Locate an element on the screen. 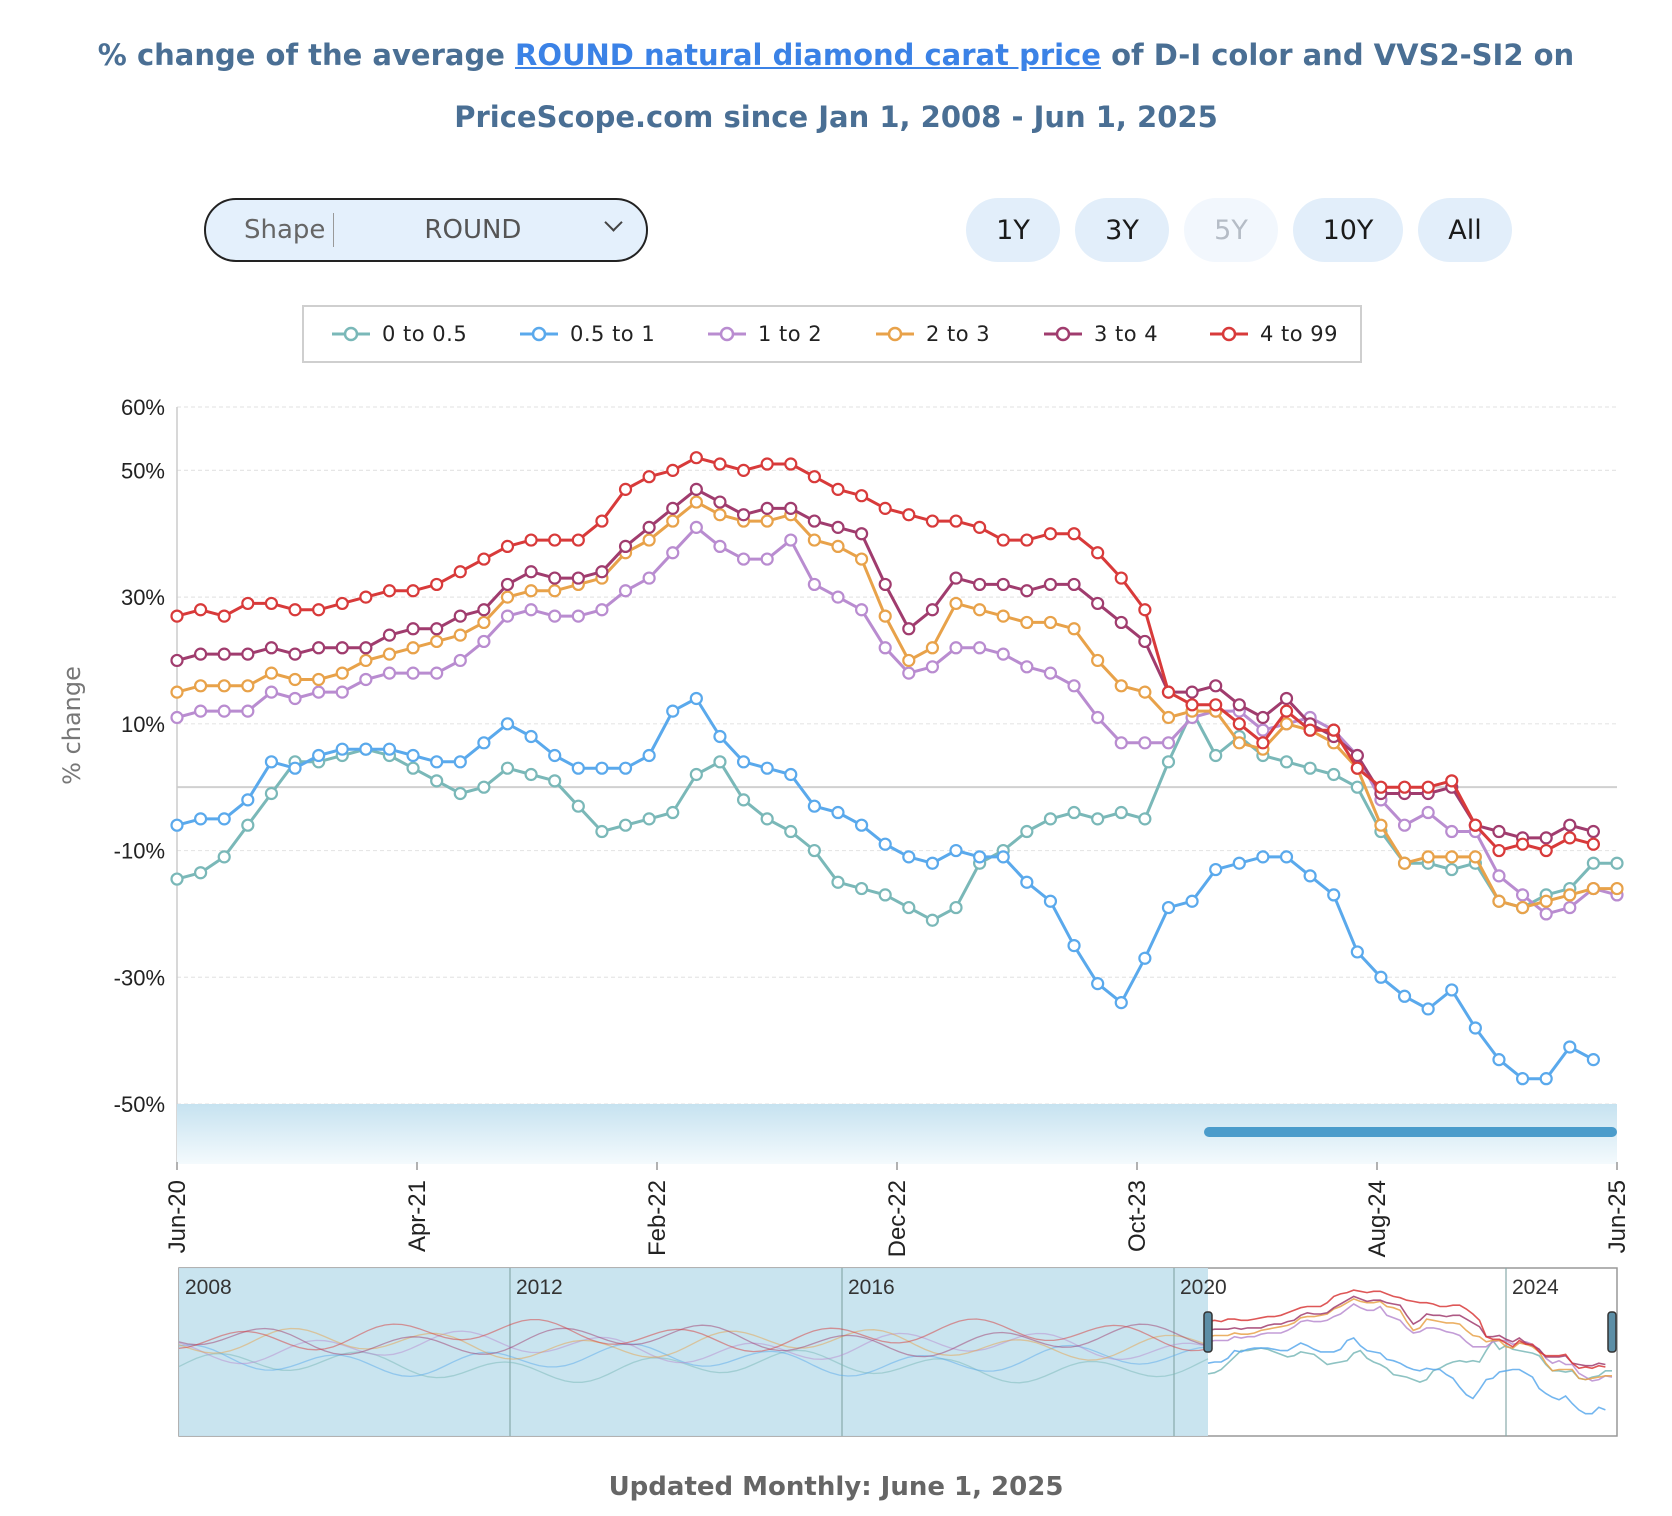 The height and width of the screenshot is (1516, 1672). navigator-handle-right is located at coordinates (1612, 1332).